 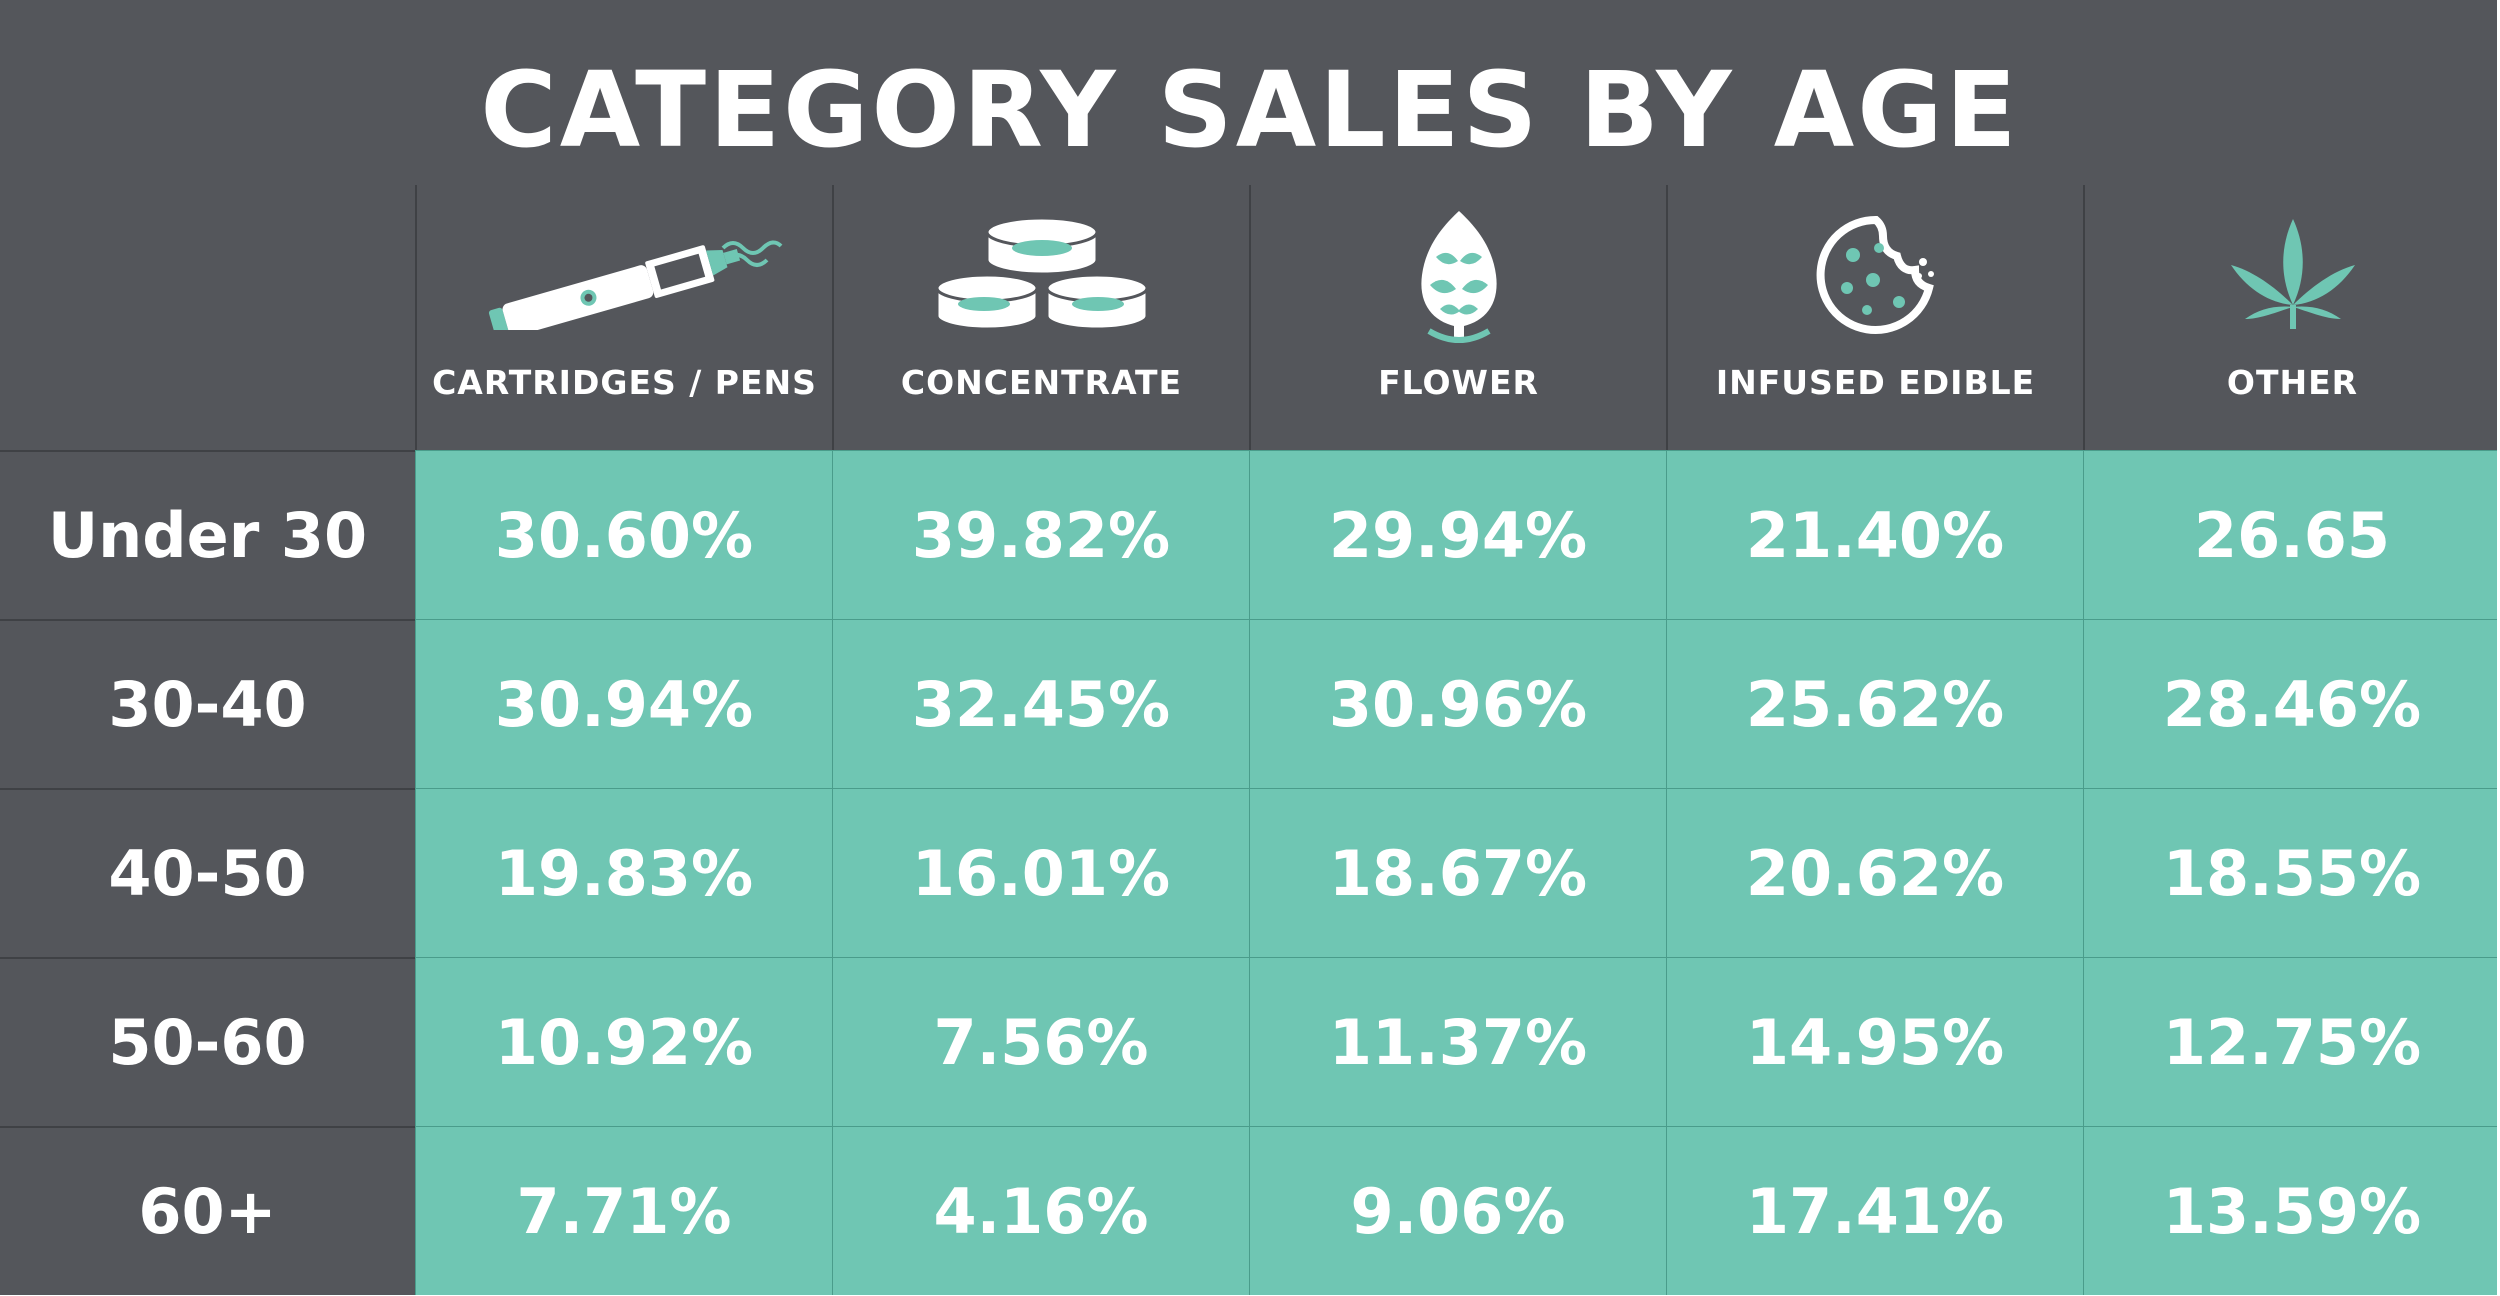 What do you see at coordinates (1457, 534) in the screenshot?
I see `table-cell: 29.94%` at bounding box center [1457, 534].